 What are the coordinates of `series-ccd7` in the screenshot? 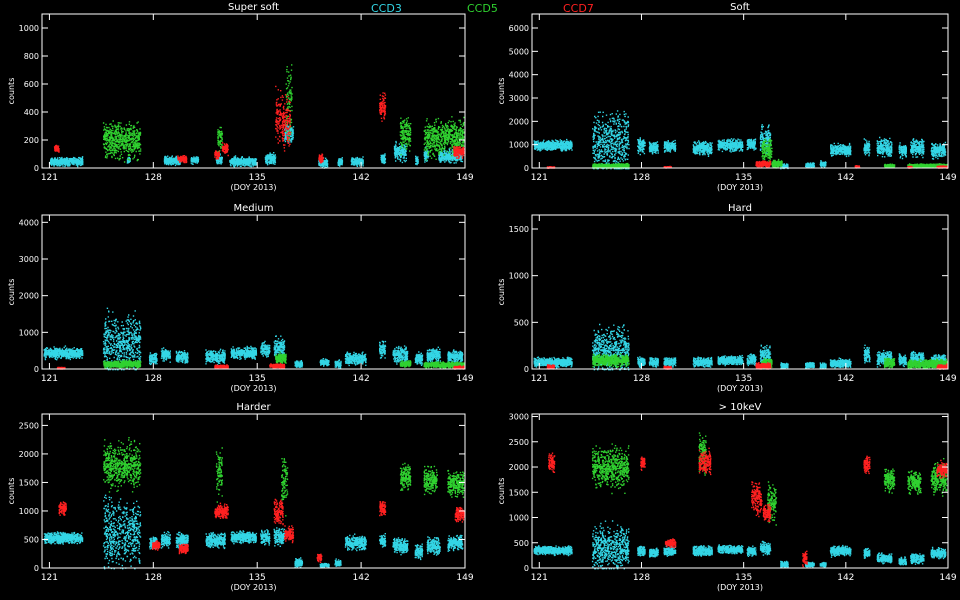 It's located at (261, 530).